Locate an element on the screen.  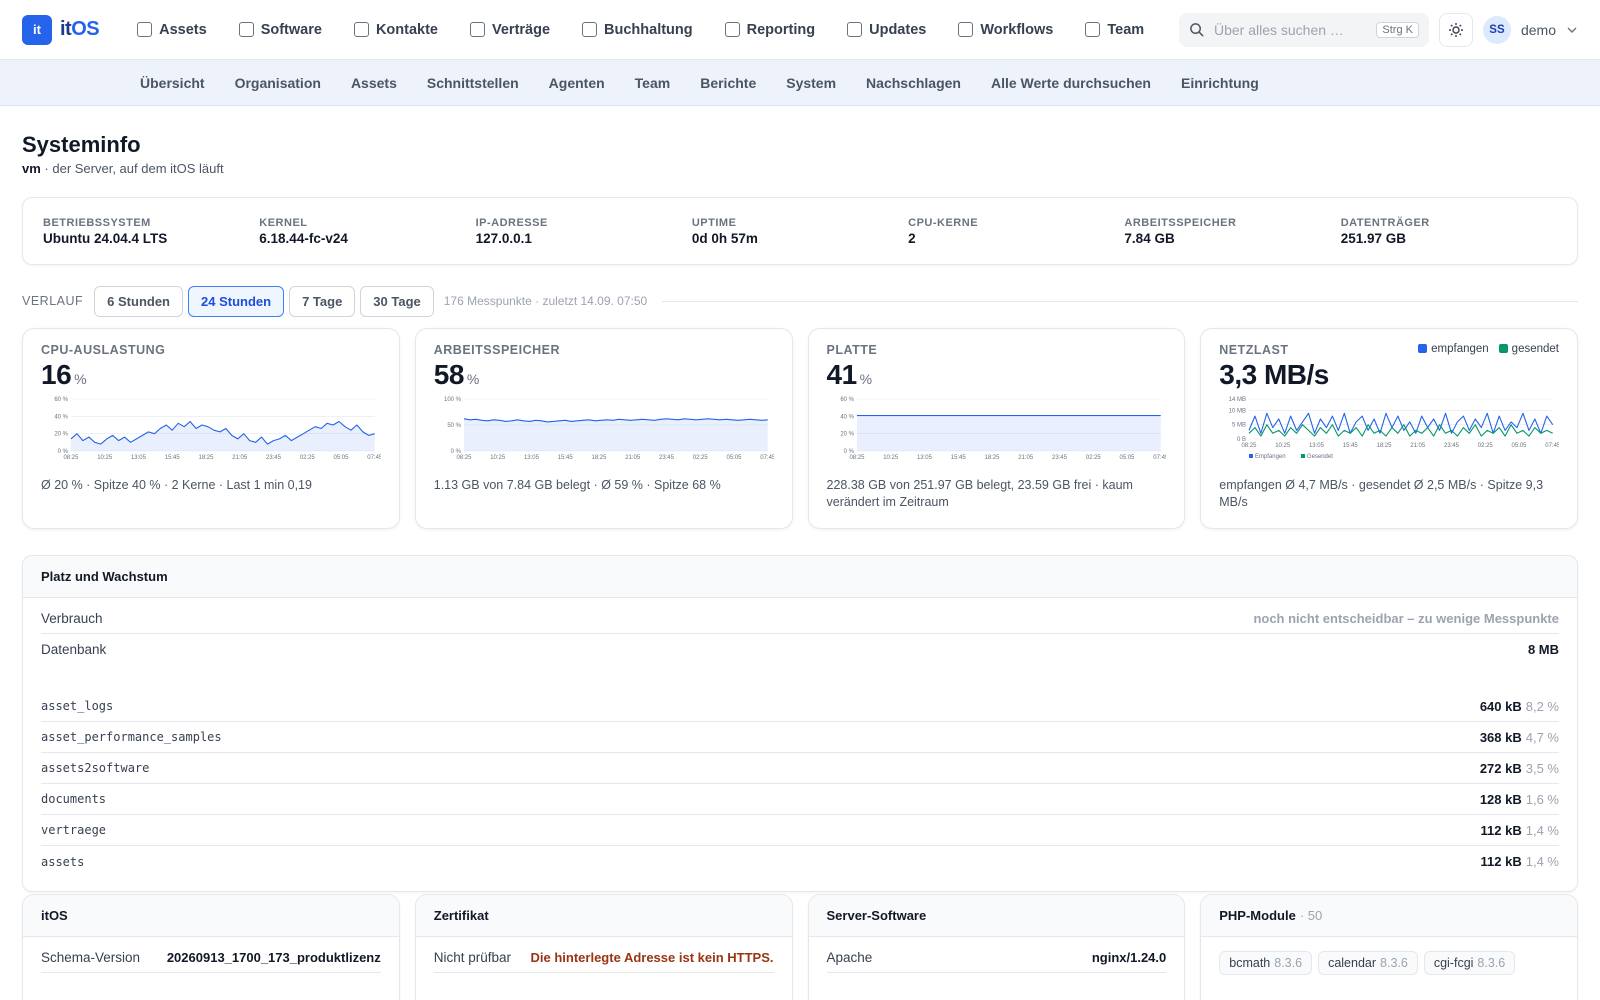
nav-item: Buchhaltung is located at coordinates (637, 30).